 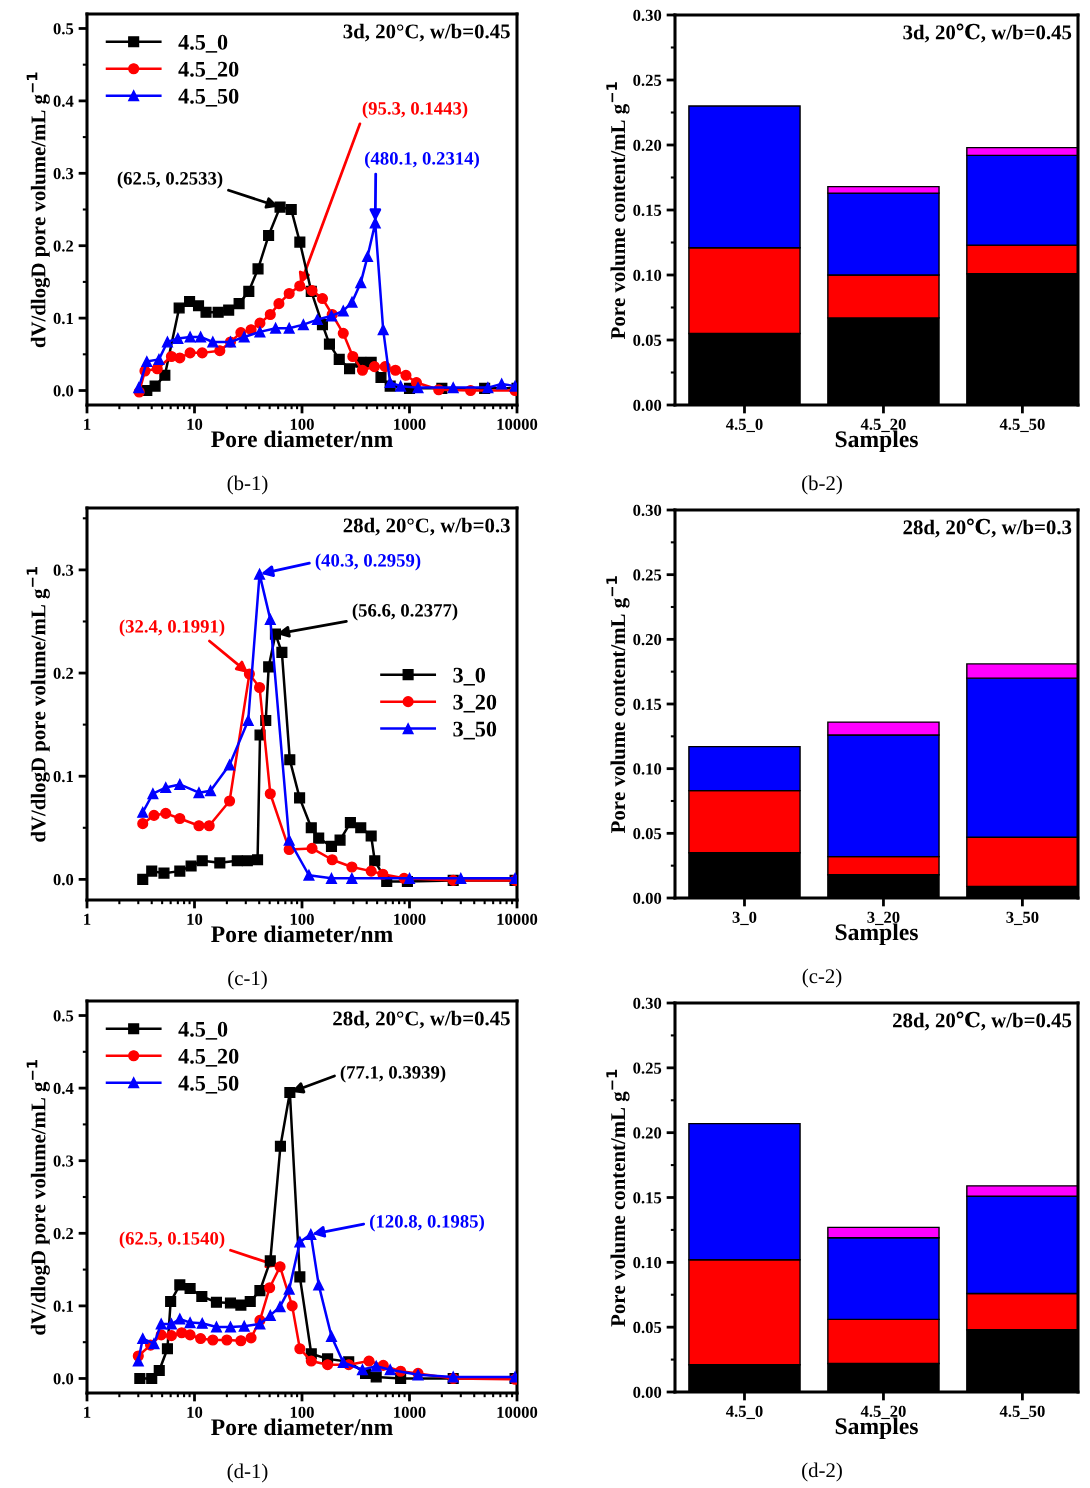 I want to click on text: (b-2), so click(x=822, y=485).